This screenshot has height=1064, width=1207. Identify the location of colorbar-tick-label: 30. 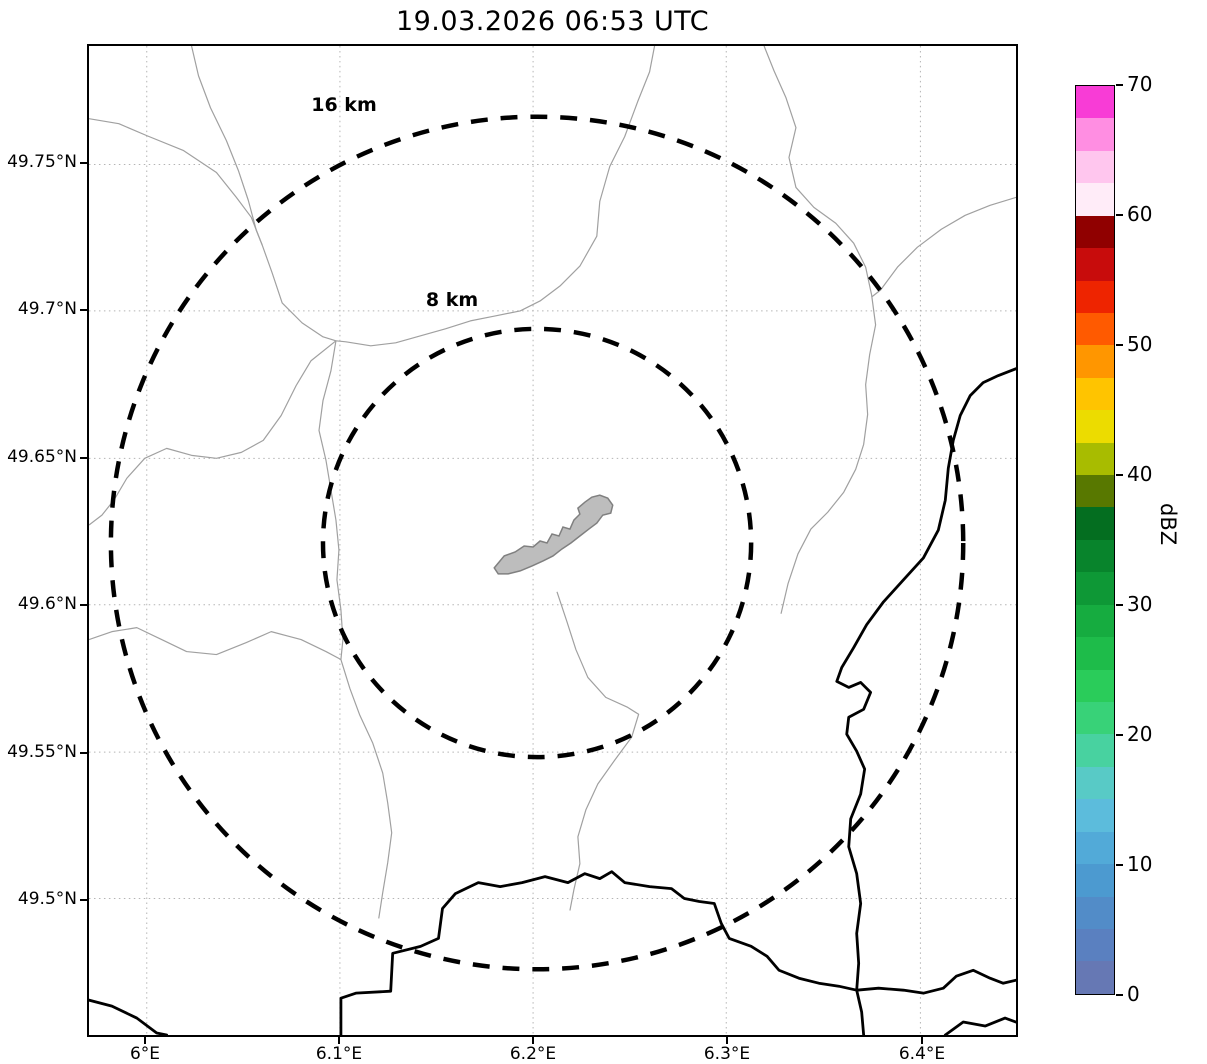
(1140, 604).